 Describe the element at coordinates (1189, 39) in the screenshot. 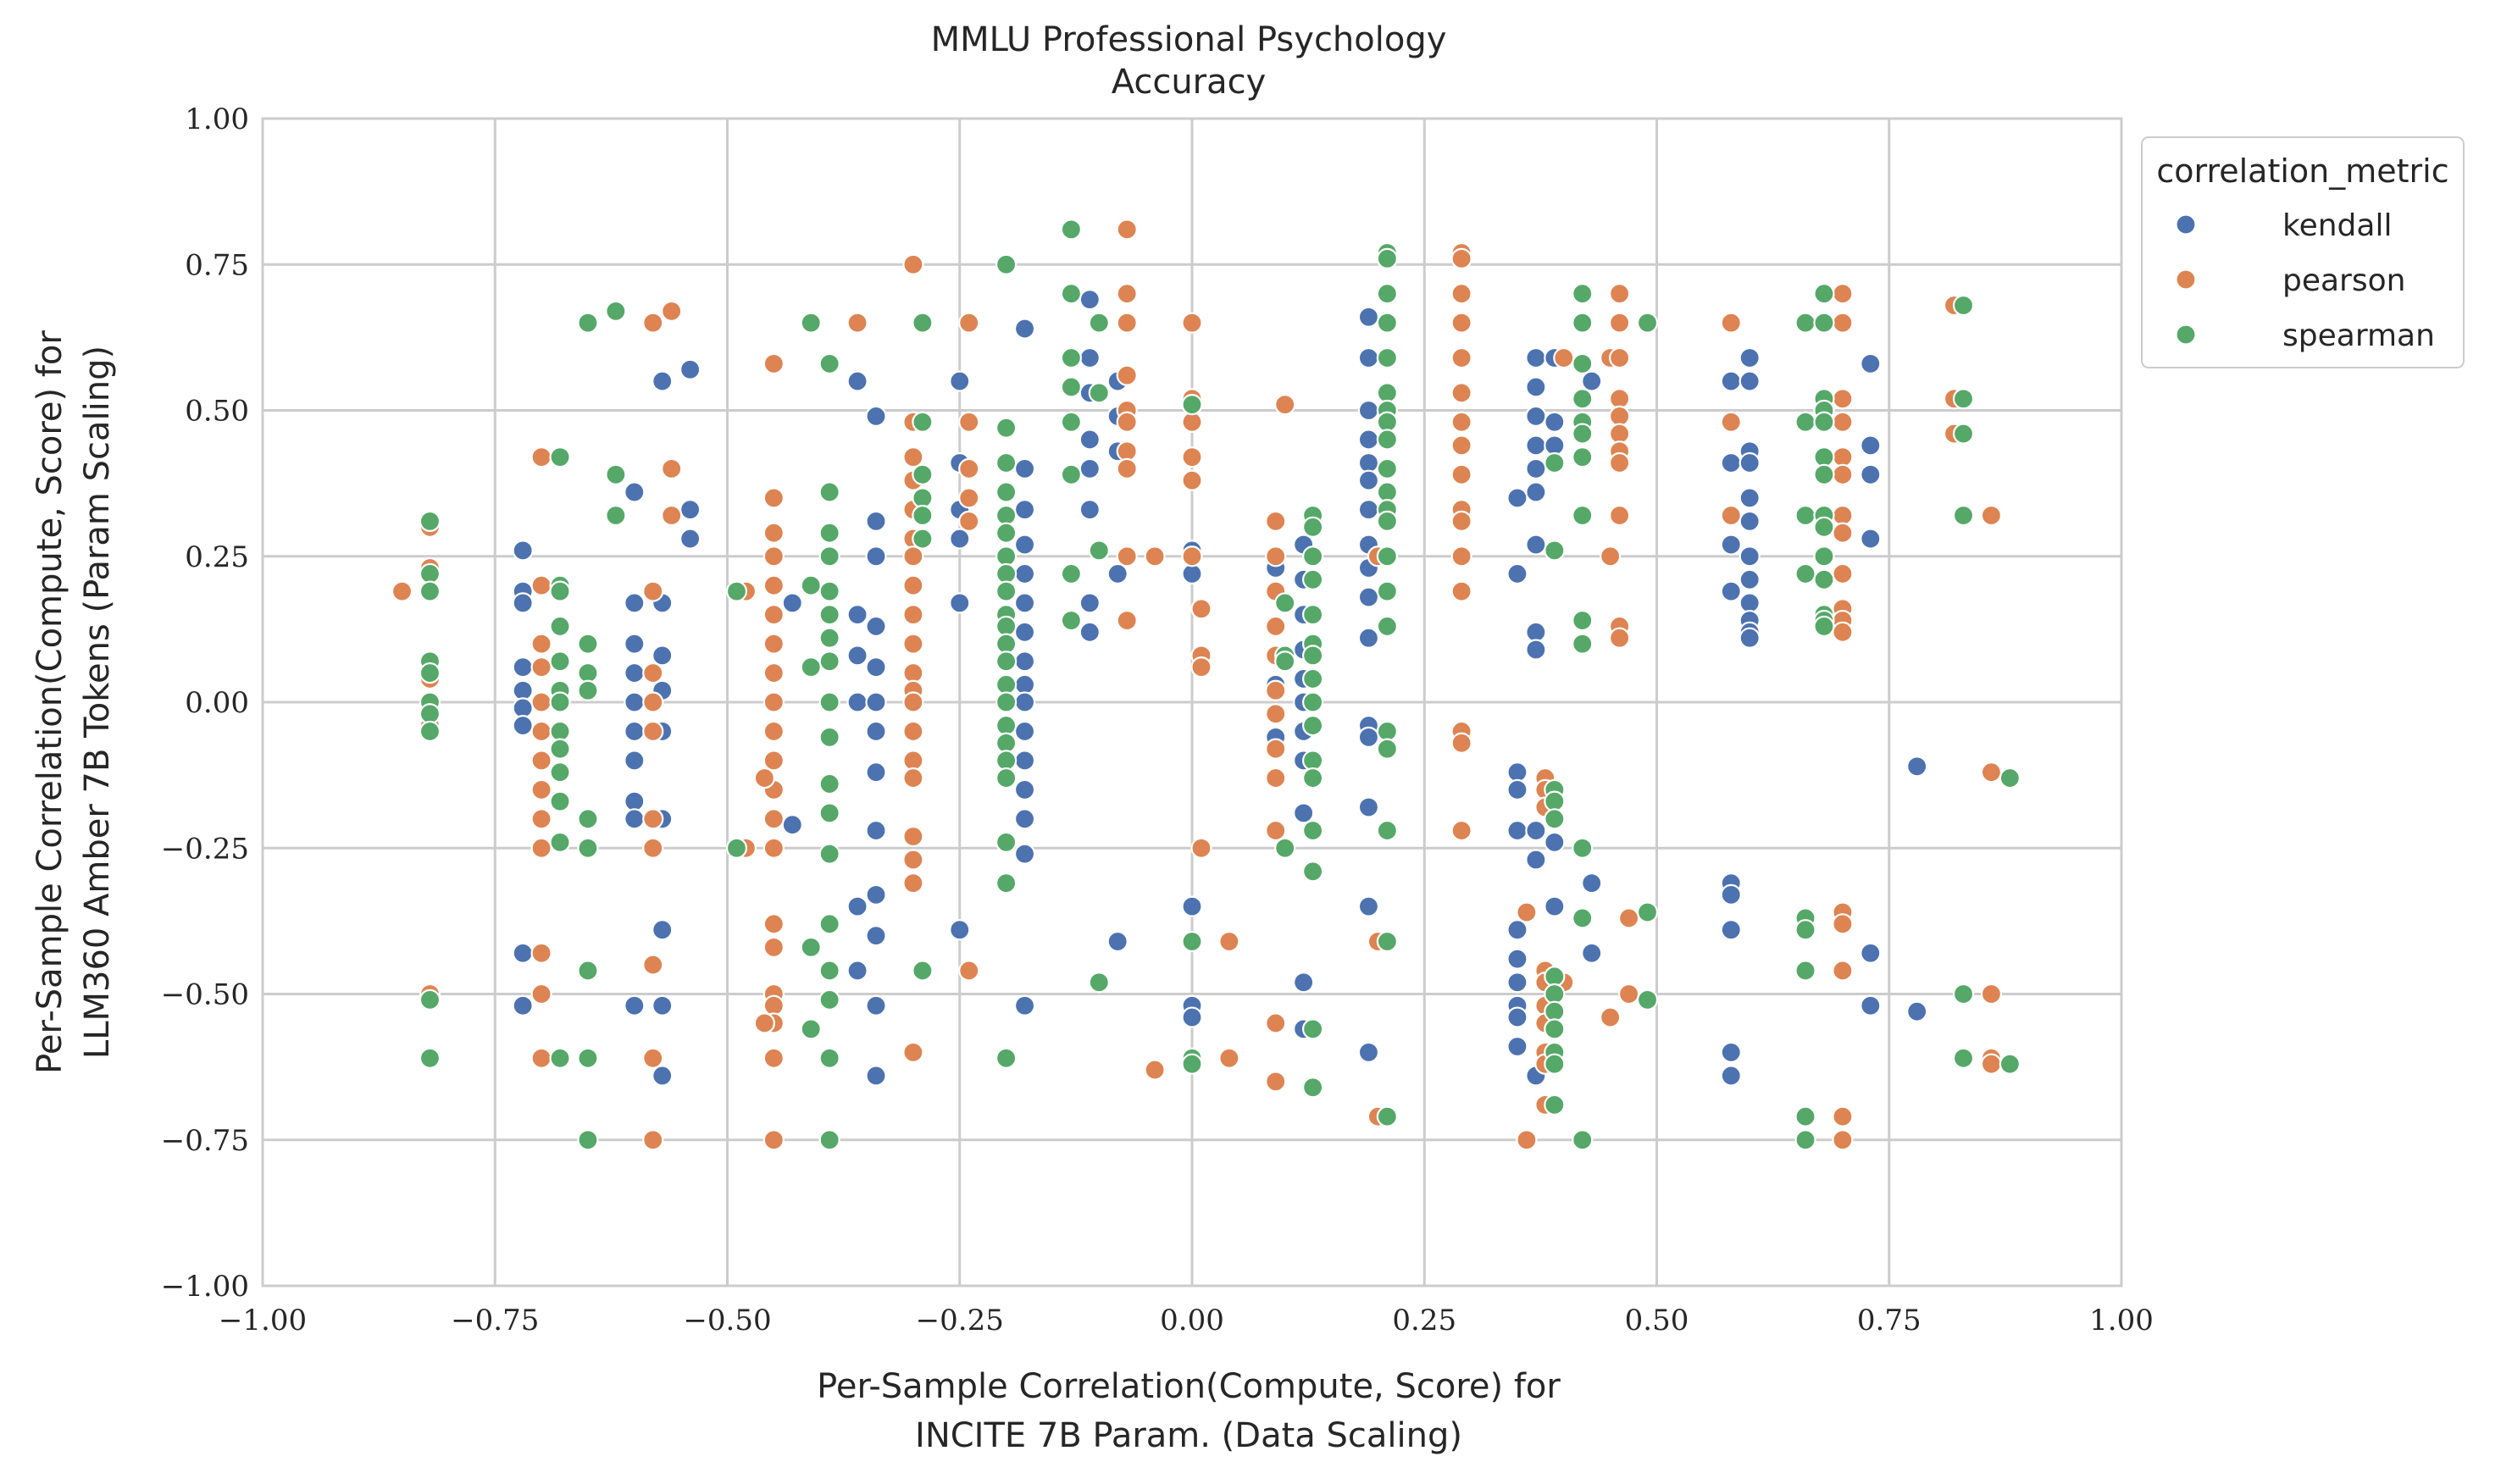

I see `chart-title: MMLU Professional Psychology` at that location.